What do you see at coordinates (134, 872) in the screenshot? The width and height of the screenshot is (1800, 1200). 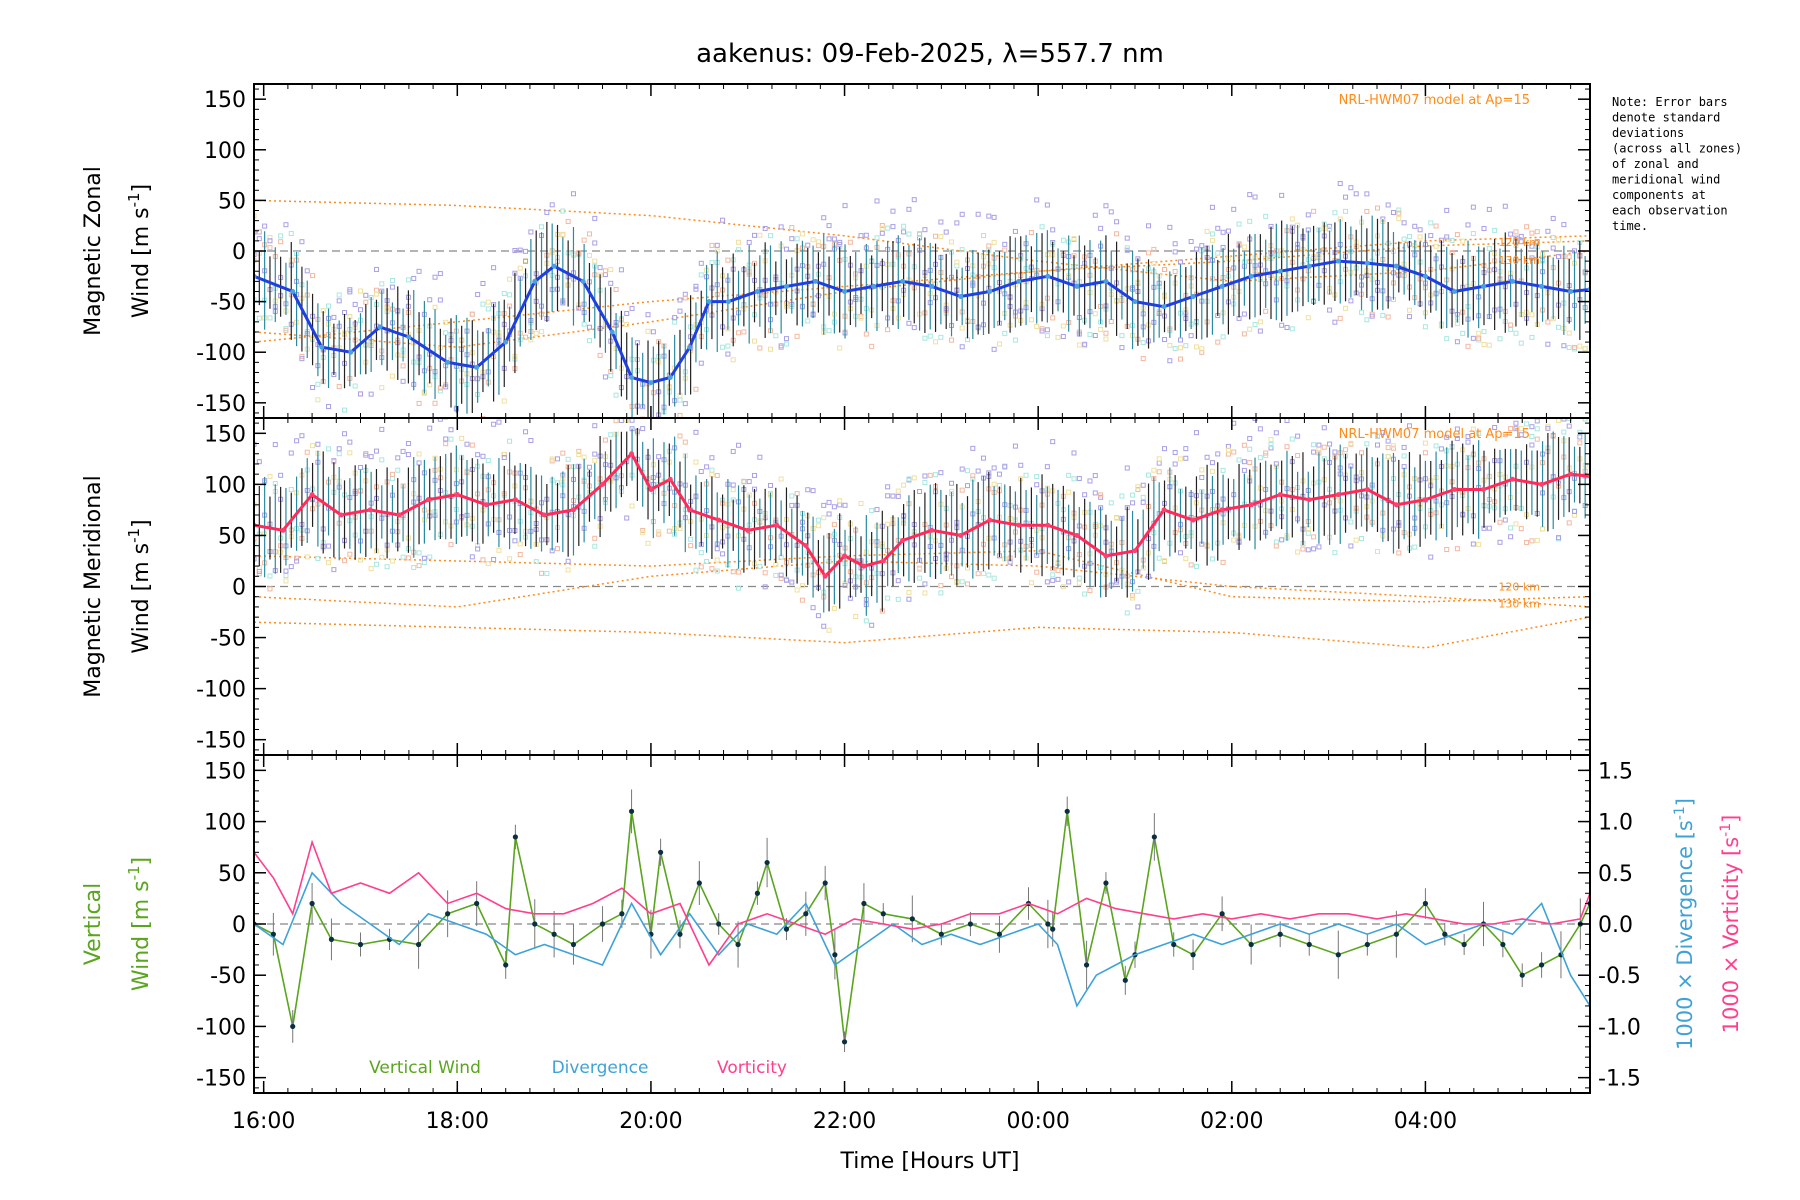 I see `ylabel-superscript: -1` at bounding box center [134, 872].